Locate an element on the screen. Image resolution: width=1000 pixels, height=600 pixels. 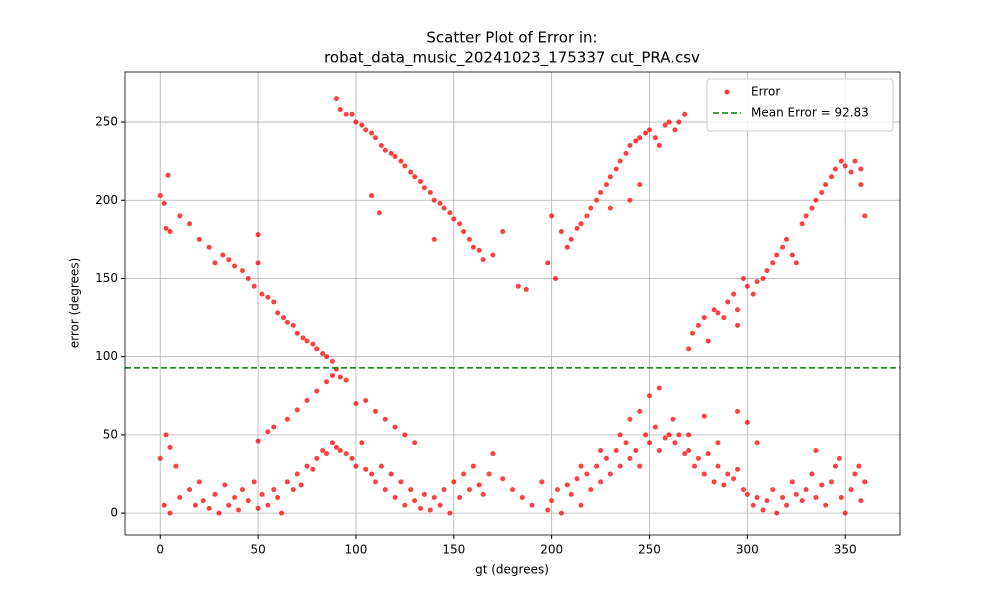
x-tick-label: 150 is located at coordinates (453, 550).